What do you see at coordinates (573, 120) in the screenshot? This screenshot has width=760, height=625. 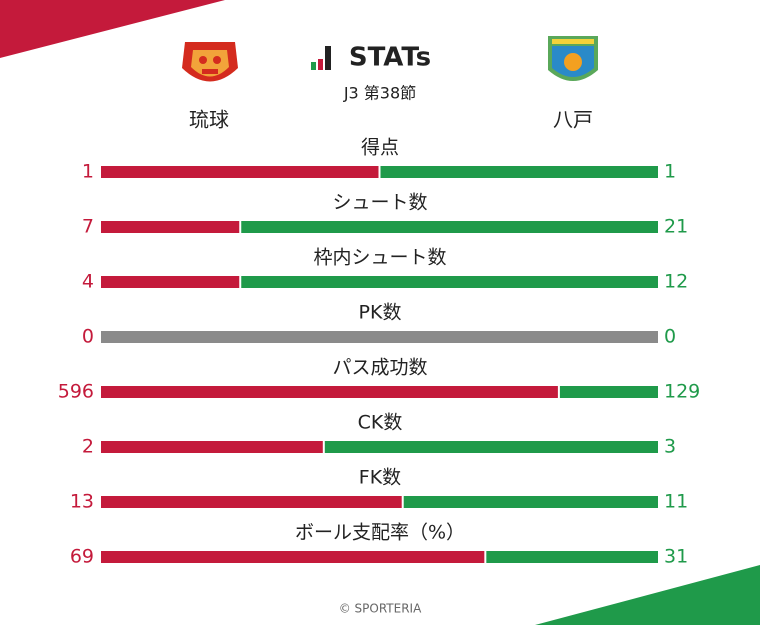 I see `away-team: 八戸` at bounding box center [573, 120].